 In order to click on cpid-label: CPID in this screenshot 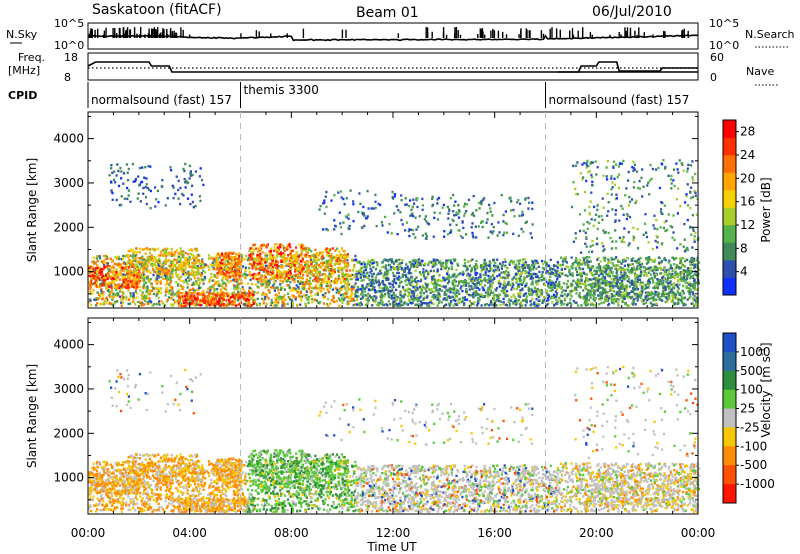, I will do `click(22, 95)`.